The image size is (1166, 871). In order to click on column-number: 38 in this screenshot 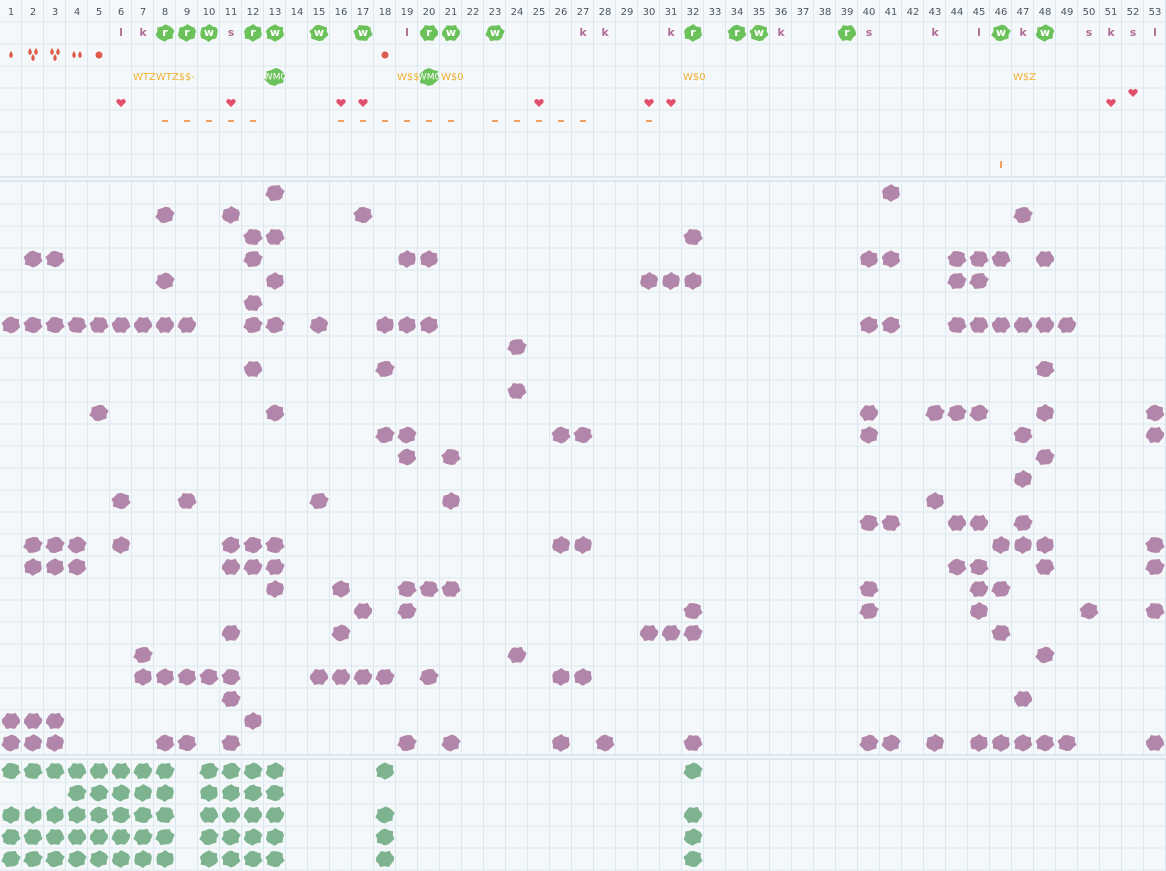, I will do `click(825, 12)`.